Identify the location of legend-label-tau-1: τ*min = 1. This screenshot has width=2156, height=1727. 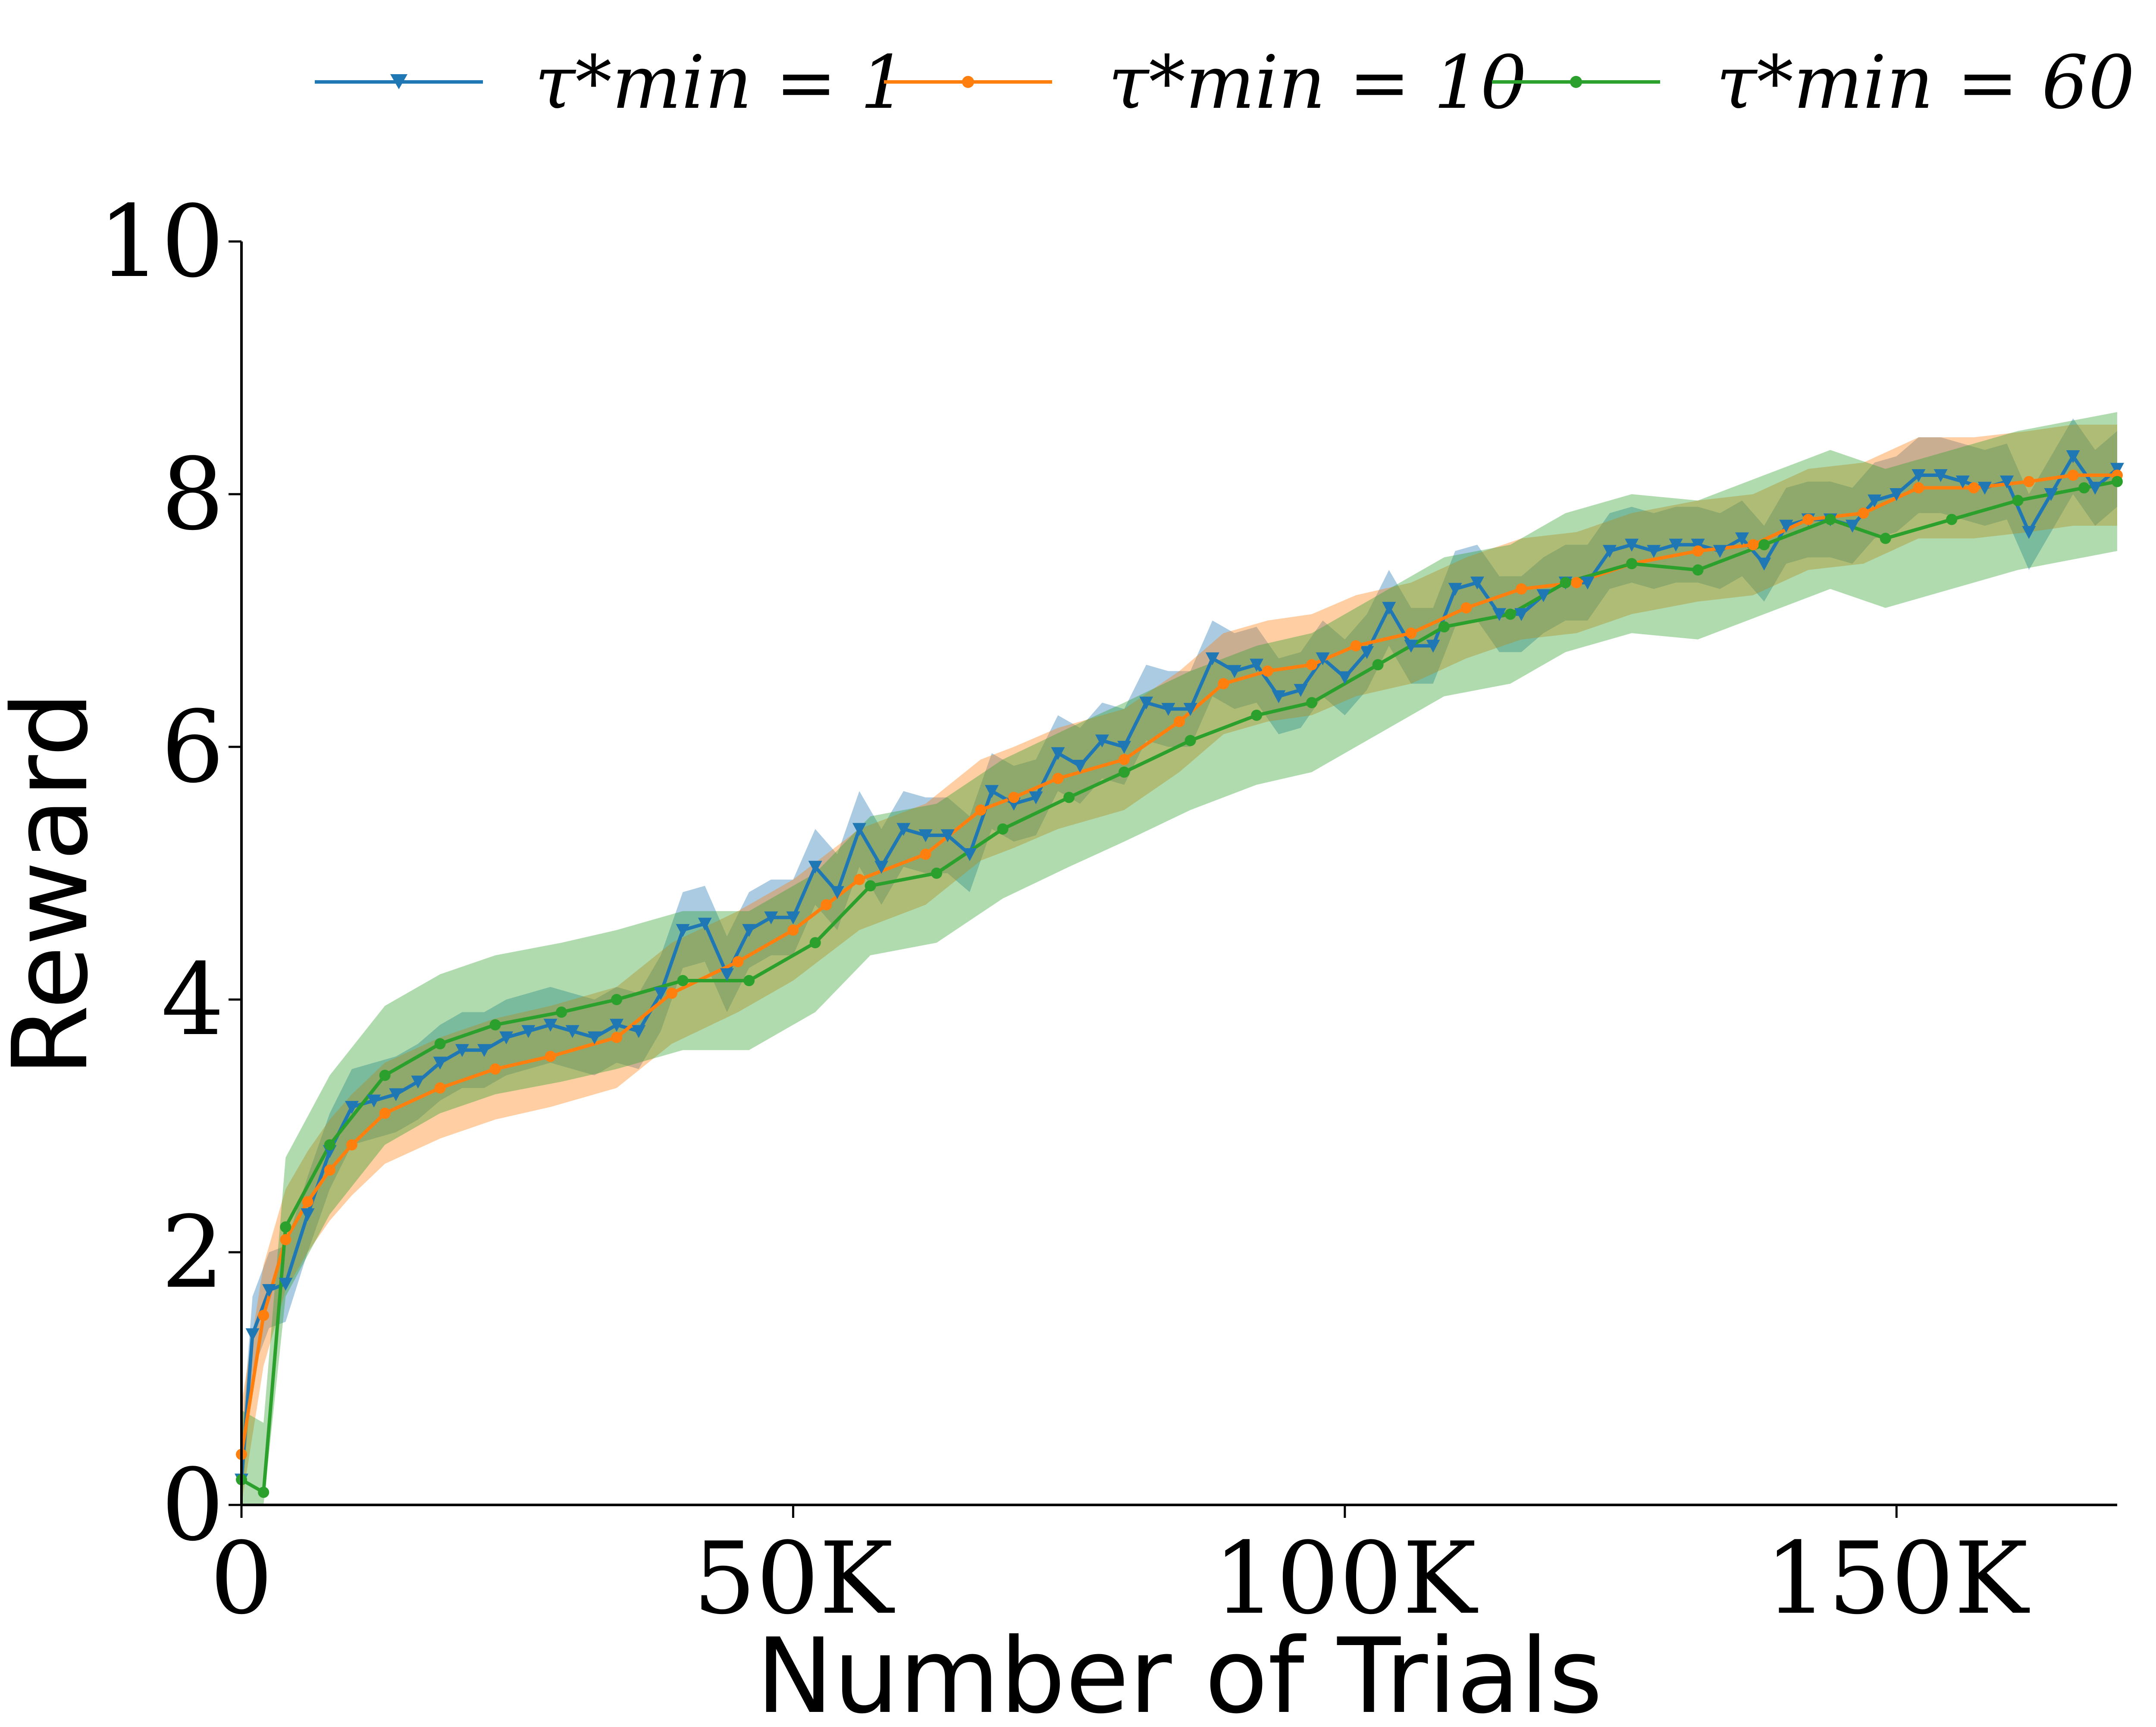
(721, 82).